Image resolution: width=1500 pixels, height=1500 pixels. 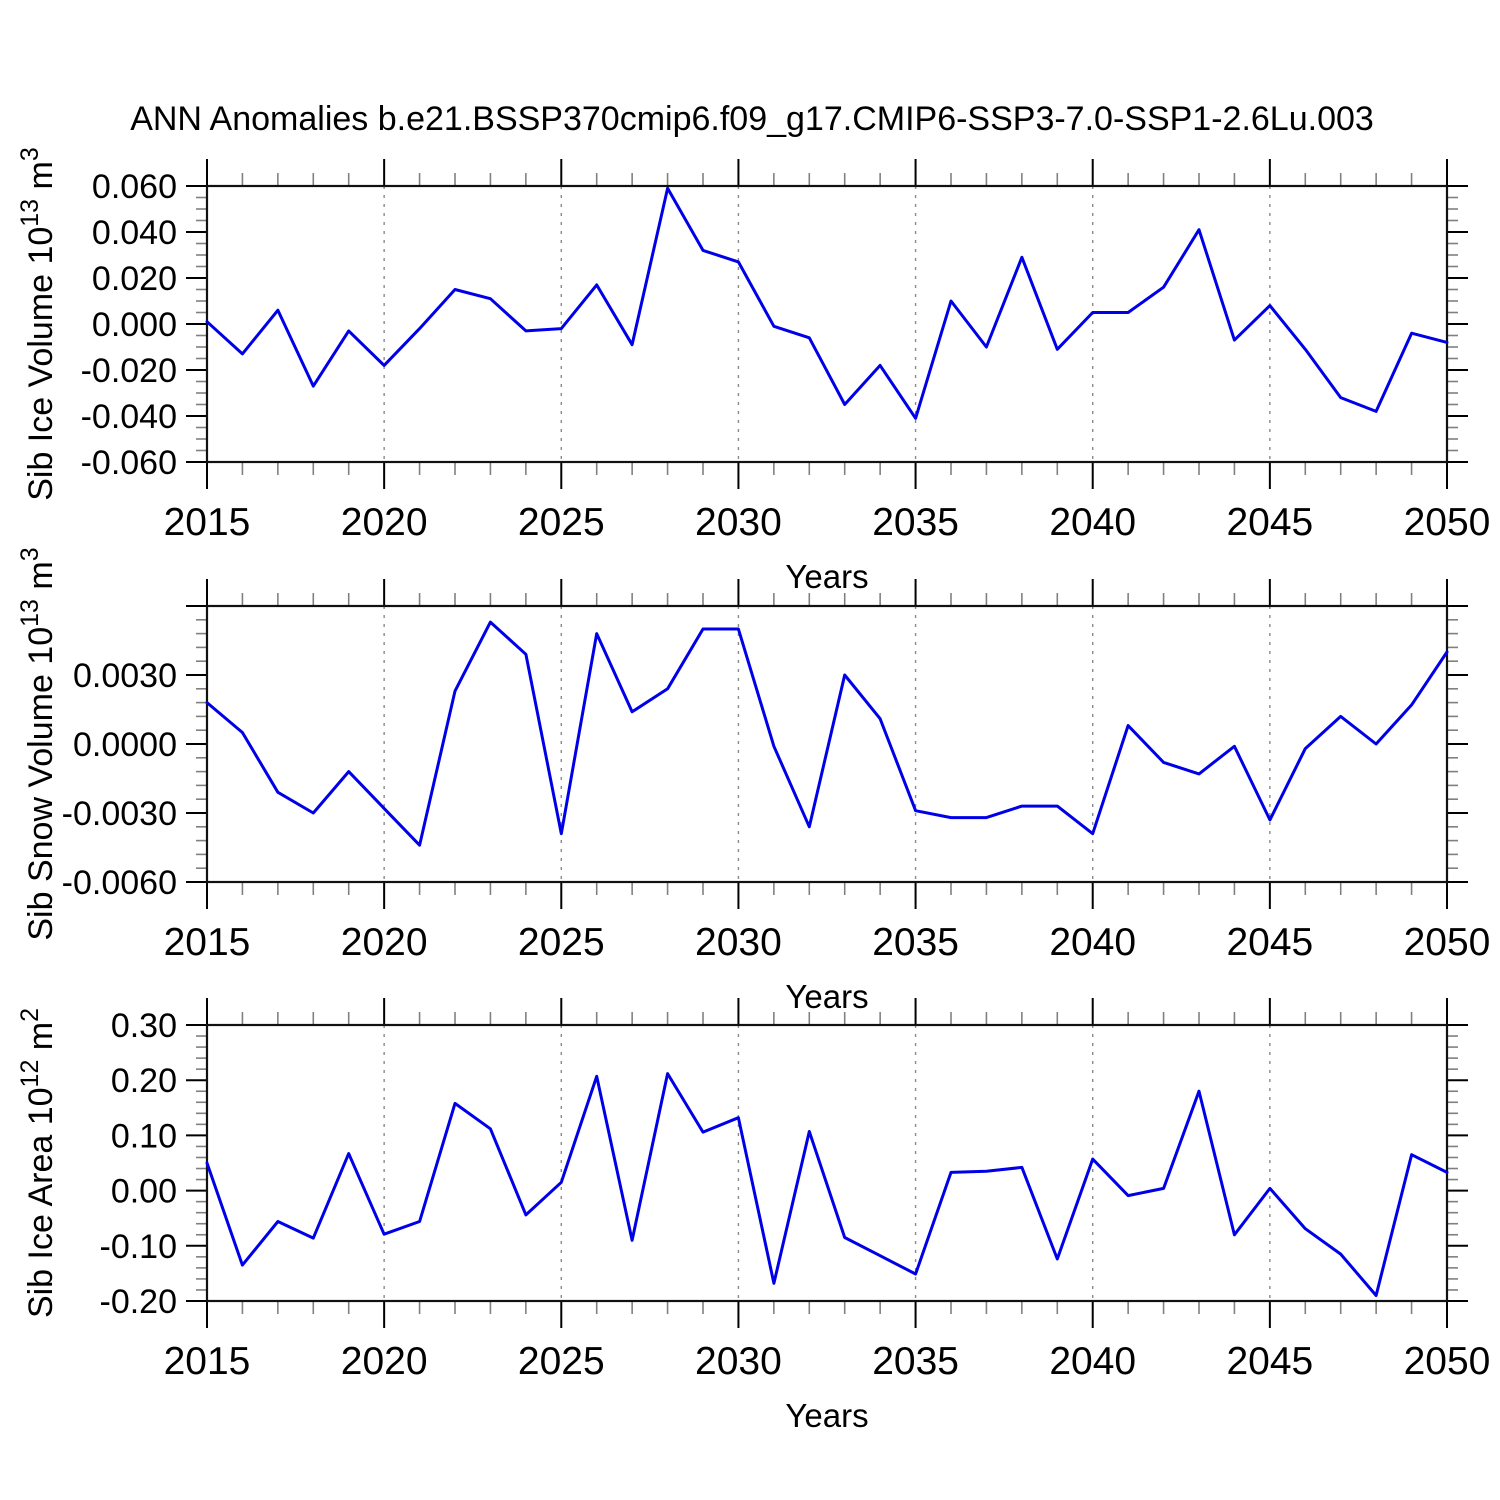 What do you see at coordinates (129, 371) in the screenshot?
I see `y-tick-label: -0.020` at bounding box center [129, 371].